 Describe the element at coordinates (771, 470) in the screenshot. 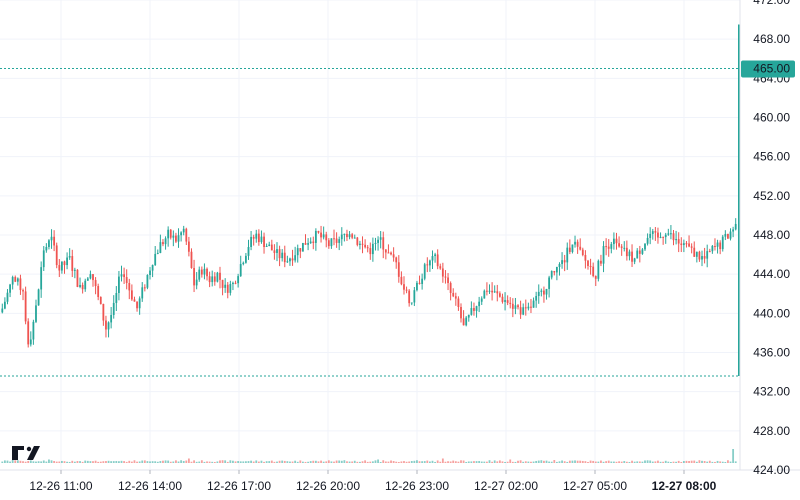

I see `price-tick-label: 424.00` at that location.